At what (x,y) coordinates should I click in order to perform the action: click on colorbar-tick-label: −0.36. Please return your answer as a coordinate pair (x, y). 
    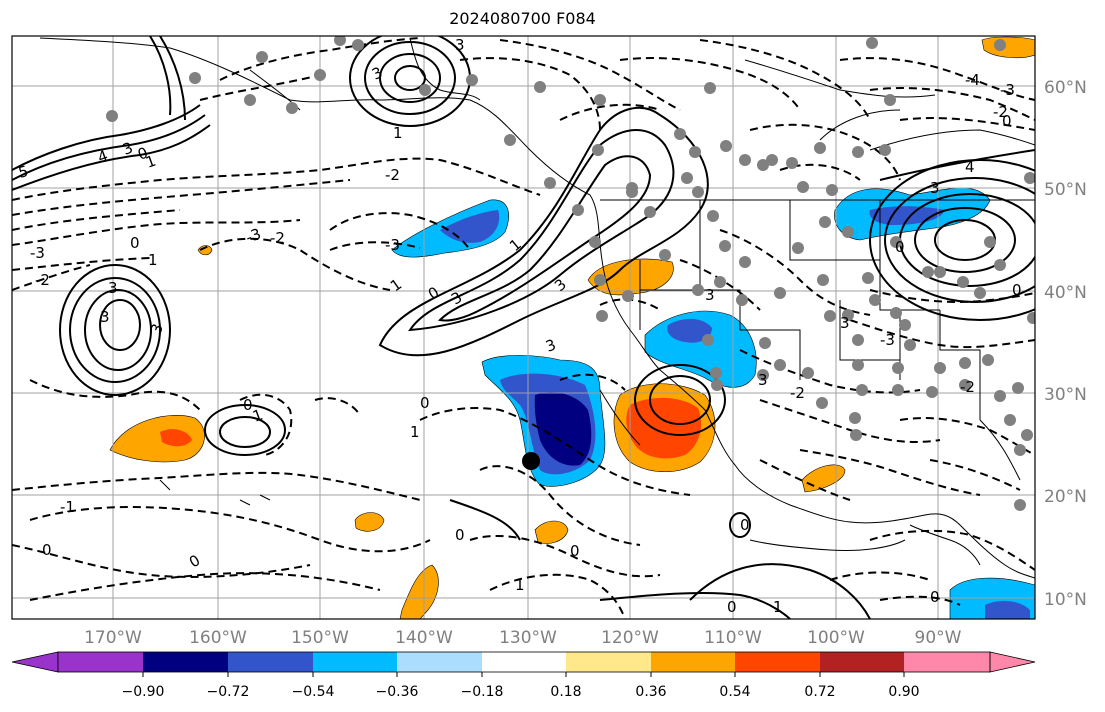
    Looking at the image, I should click on (397, 692).